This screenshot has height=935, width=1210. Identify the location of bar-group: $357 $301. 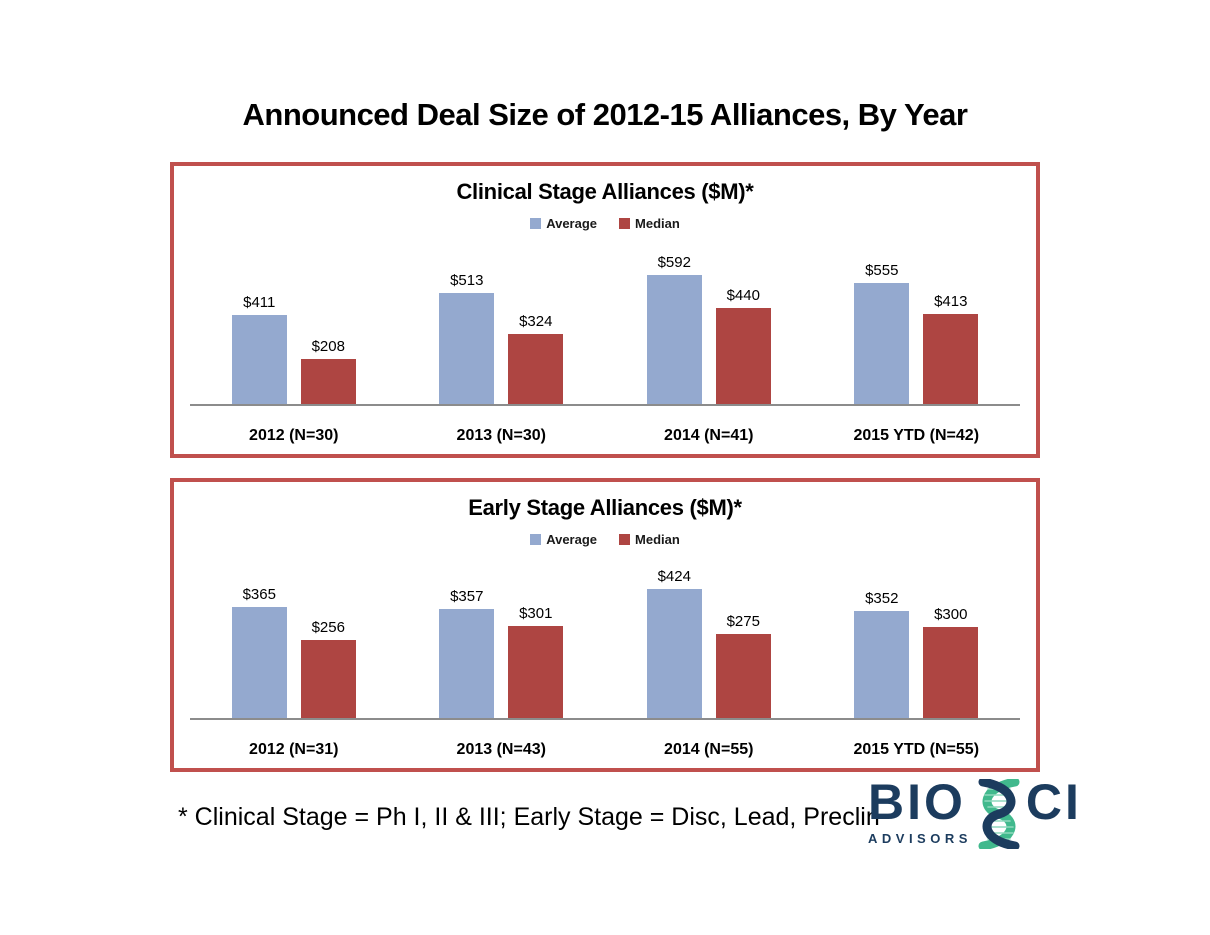
(502, 643).